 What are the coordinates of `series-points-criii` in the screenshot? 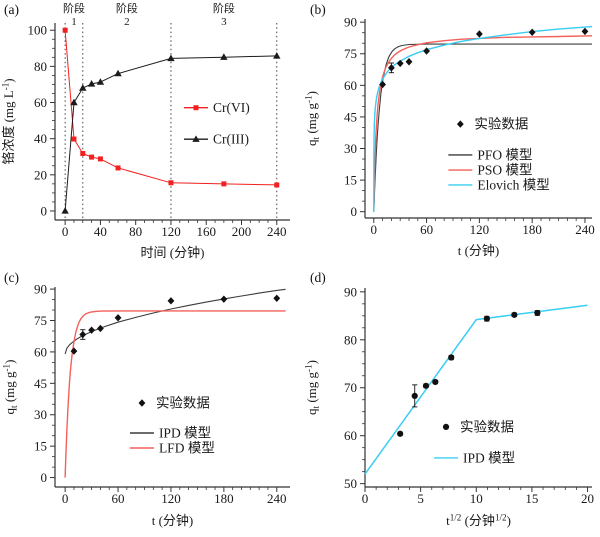 It's located at (171, 132).